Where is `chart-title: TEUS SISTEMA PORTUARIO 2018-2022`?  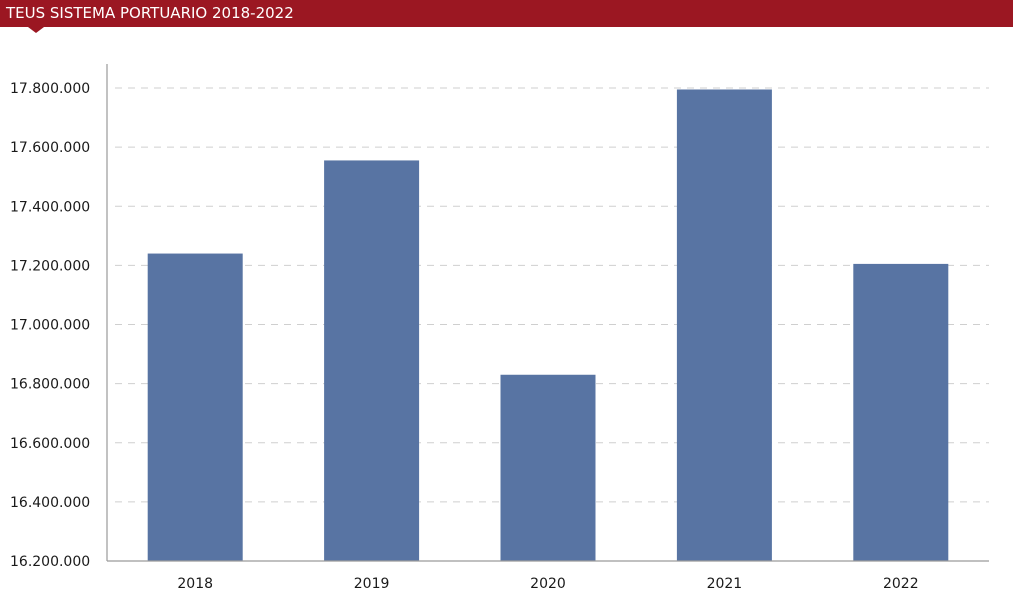 chart-title: TEUS SISTEMA PORTUARIO 2018-2022 is located at coordinates (150, 13).